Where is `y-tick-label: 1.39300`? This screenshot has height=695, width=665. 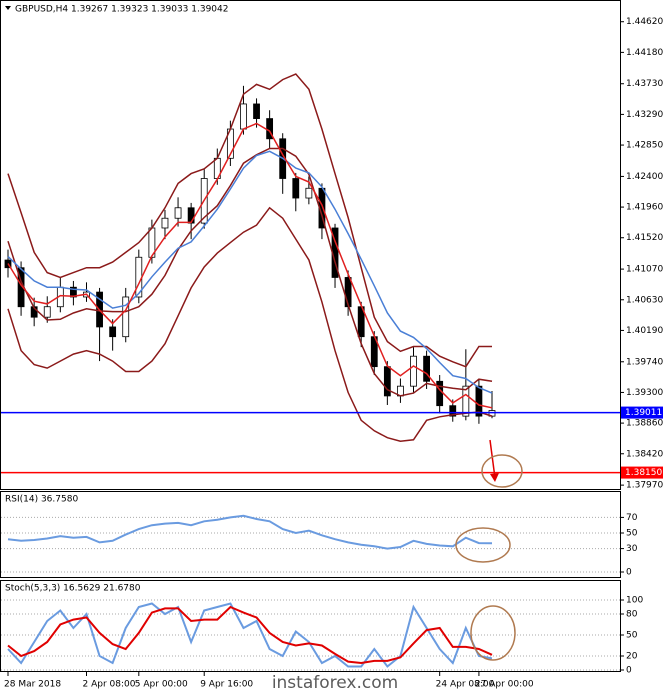 y-tick-label: 1.39300 is located at coordinates (644, 393).